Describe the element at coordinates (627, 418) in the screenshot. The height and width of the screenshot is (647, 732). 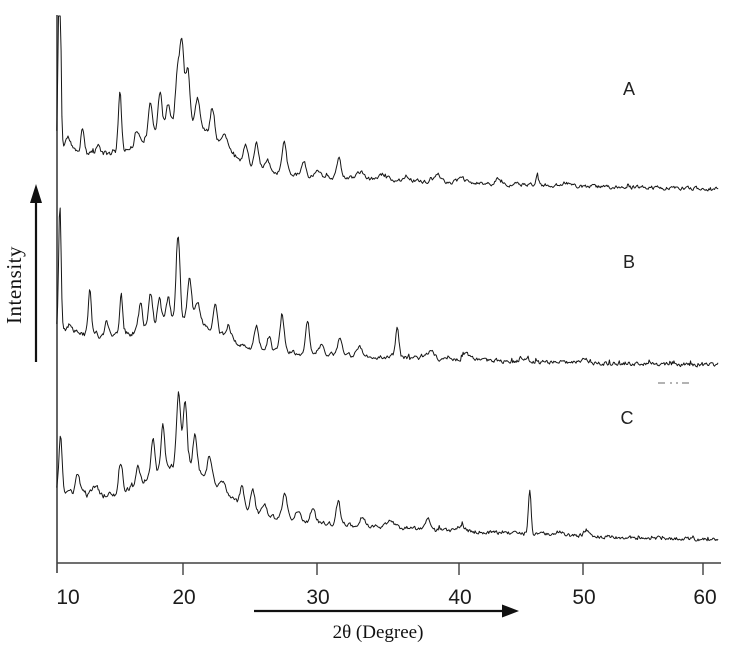
I see `series-label-c: C` at that location.